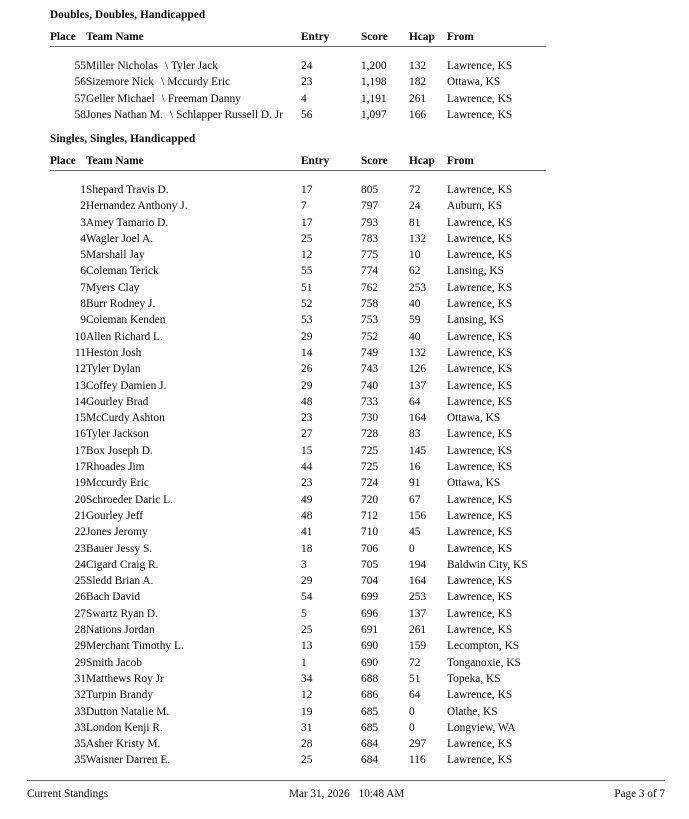 The width and height of the screenshot is (689, 819). What do you see at coordinates (193, 337) in the screenshot?
I see `cell-team-name: Allen Richard L.` at bounding box center [193, 337].